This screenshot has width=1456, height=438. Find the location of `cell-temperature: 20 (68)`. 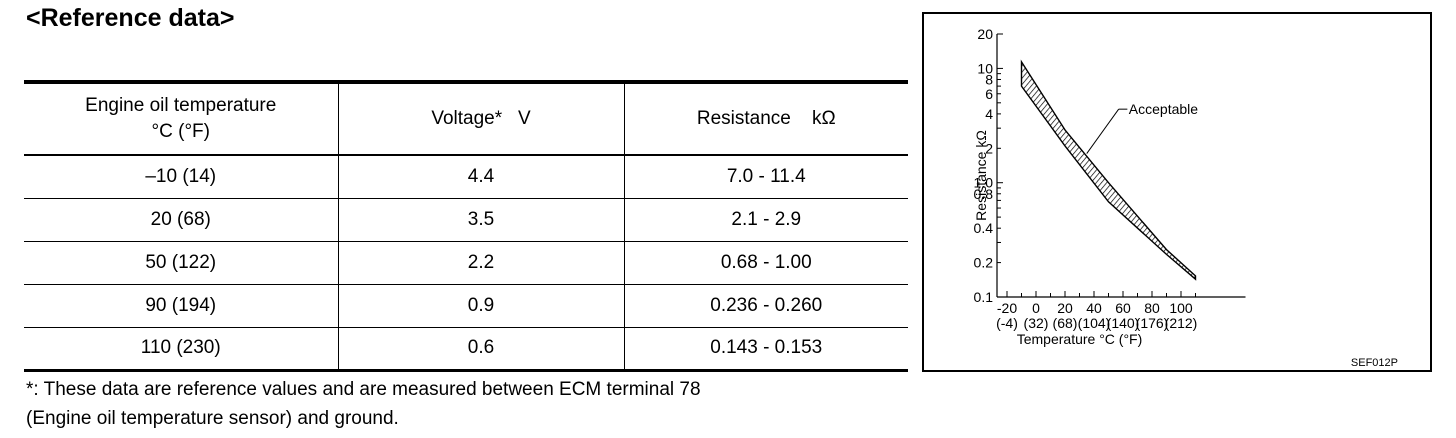

cell-temperature: 20 (68) is located at coordinates (181, 220).